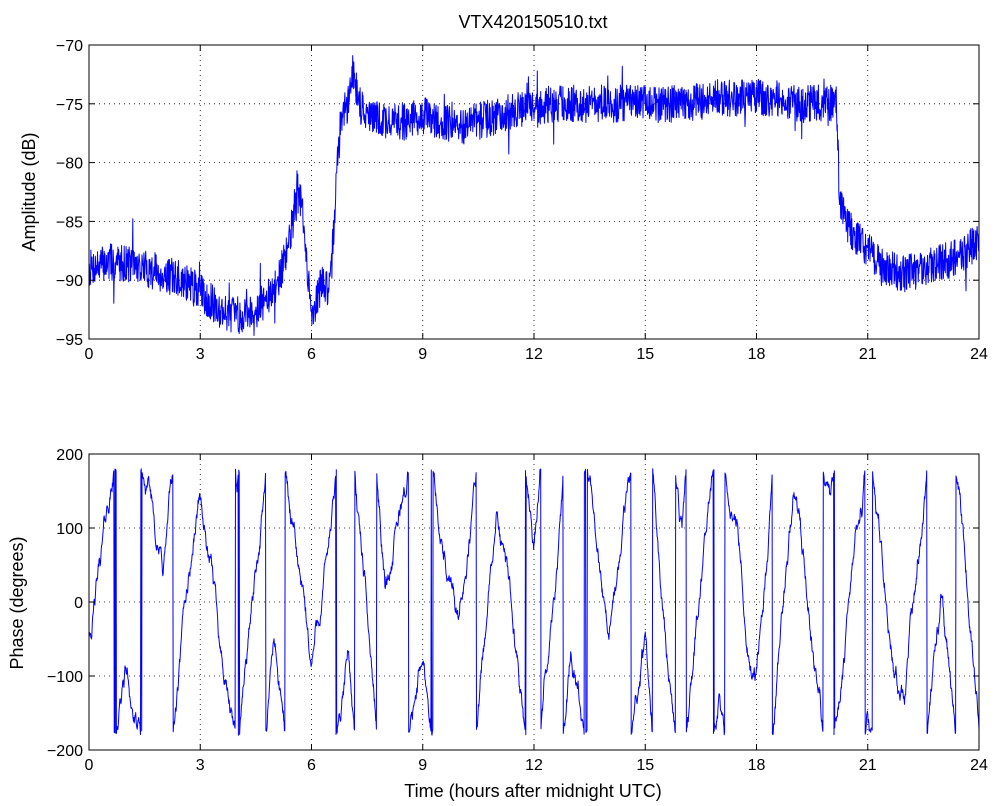 Image resolution: width=998 pixels, height=806 pixels. What do you see at coordinates (69, 281) in the screenshot?
I see `amplitude-ytick-label: −90` at bounding box center [69, 281].